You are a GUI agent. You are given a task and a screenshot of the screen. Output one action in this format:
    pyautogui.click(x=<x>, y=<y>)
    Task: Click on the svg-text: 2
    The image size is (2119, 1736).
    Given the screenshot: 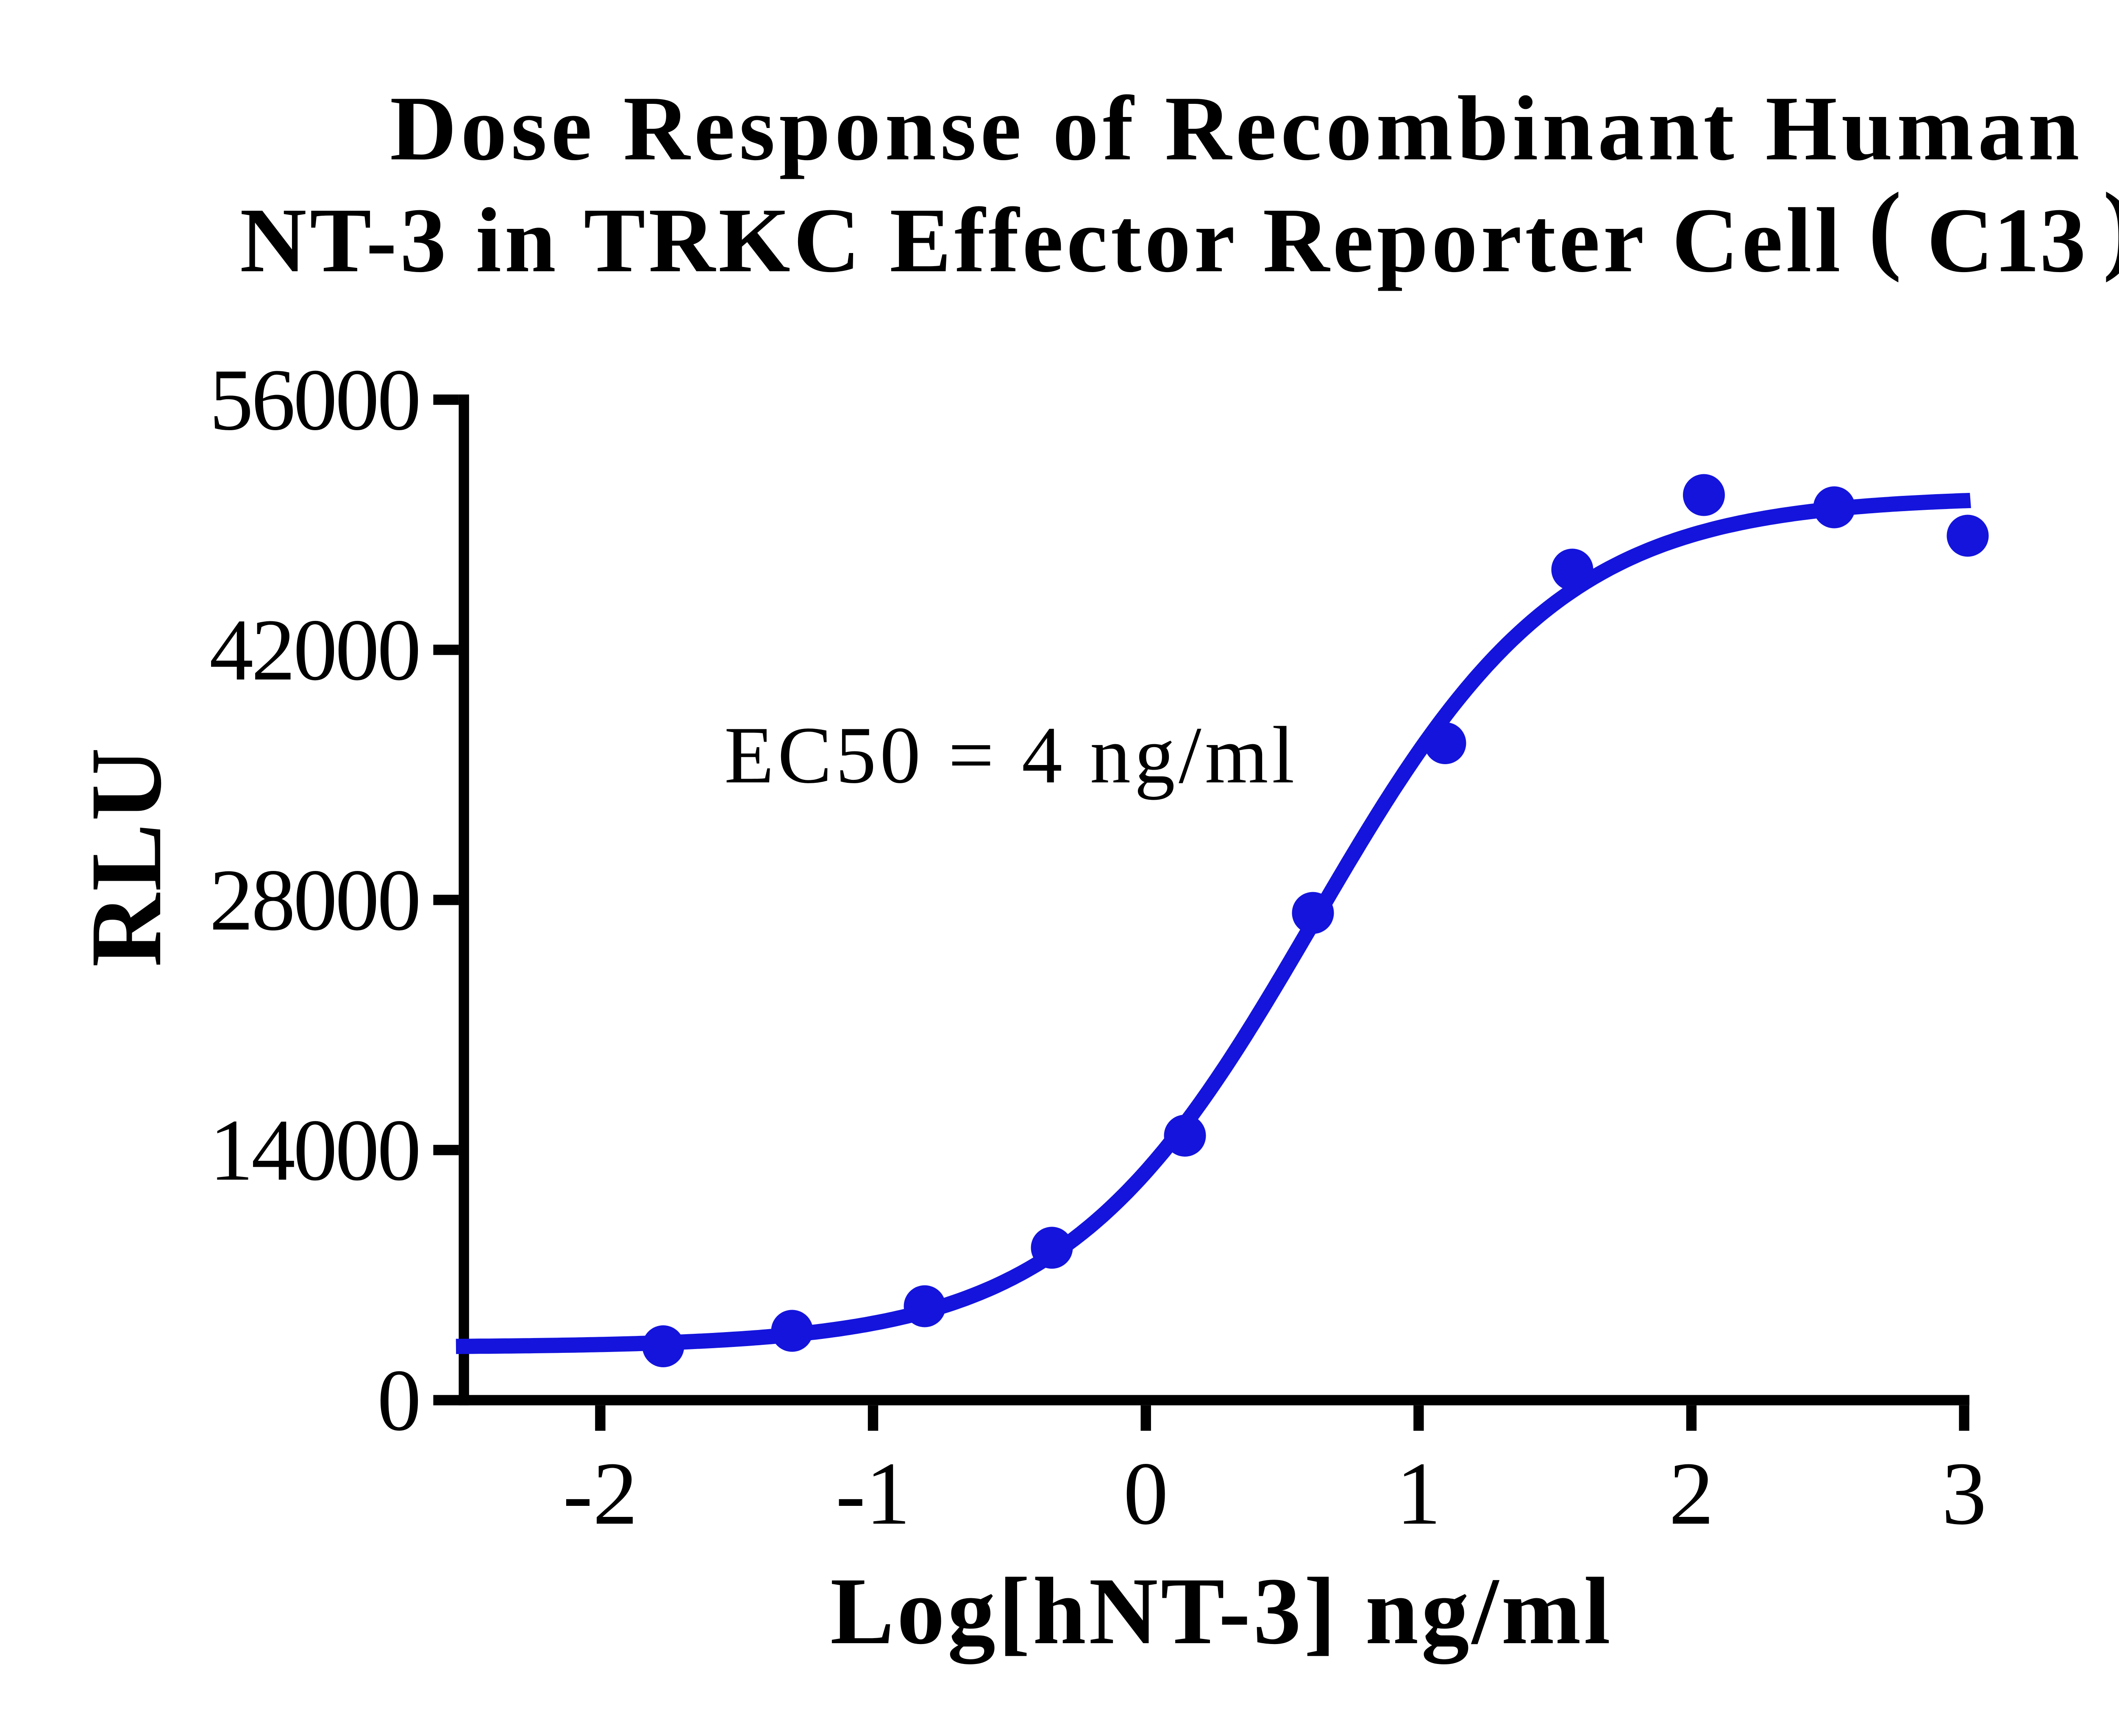 What is the action you would take?
    pyautogui.click(x=1691, y=1493)
    